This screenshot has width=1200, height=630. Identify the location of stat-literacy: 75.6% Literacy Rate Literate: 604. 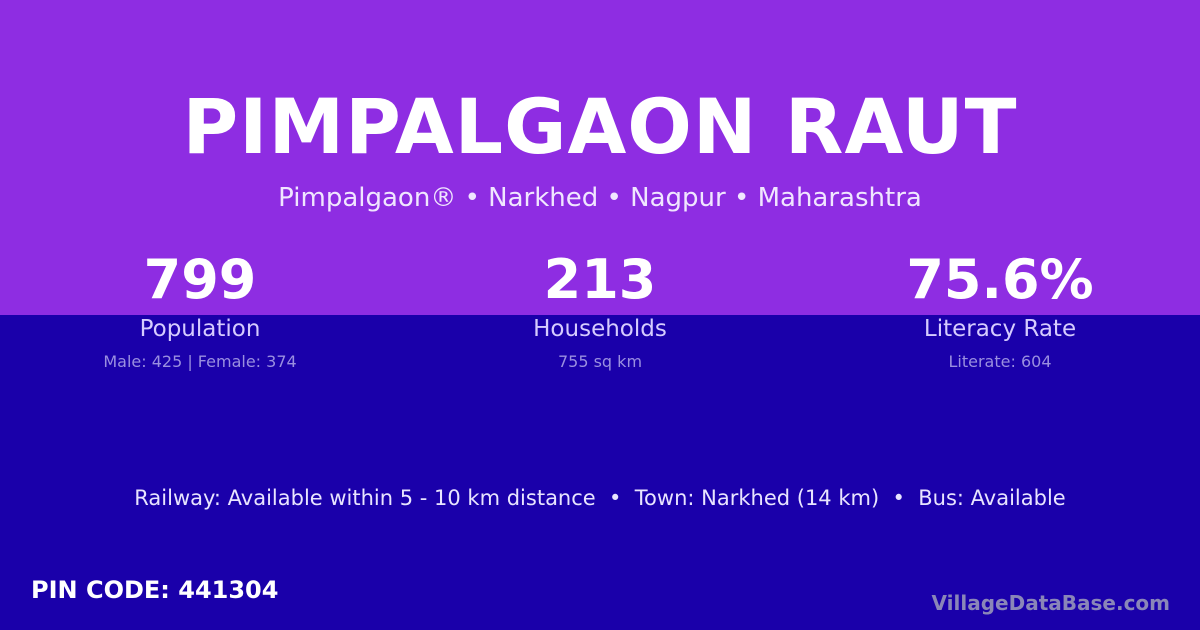
(1000, 310).